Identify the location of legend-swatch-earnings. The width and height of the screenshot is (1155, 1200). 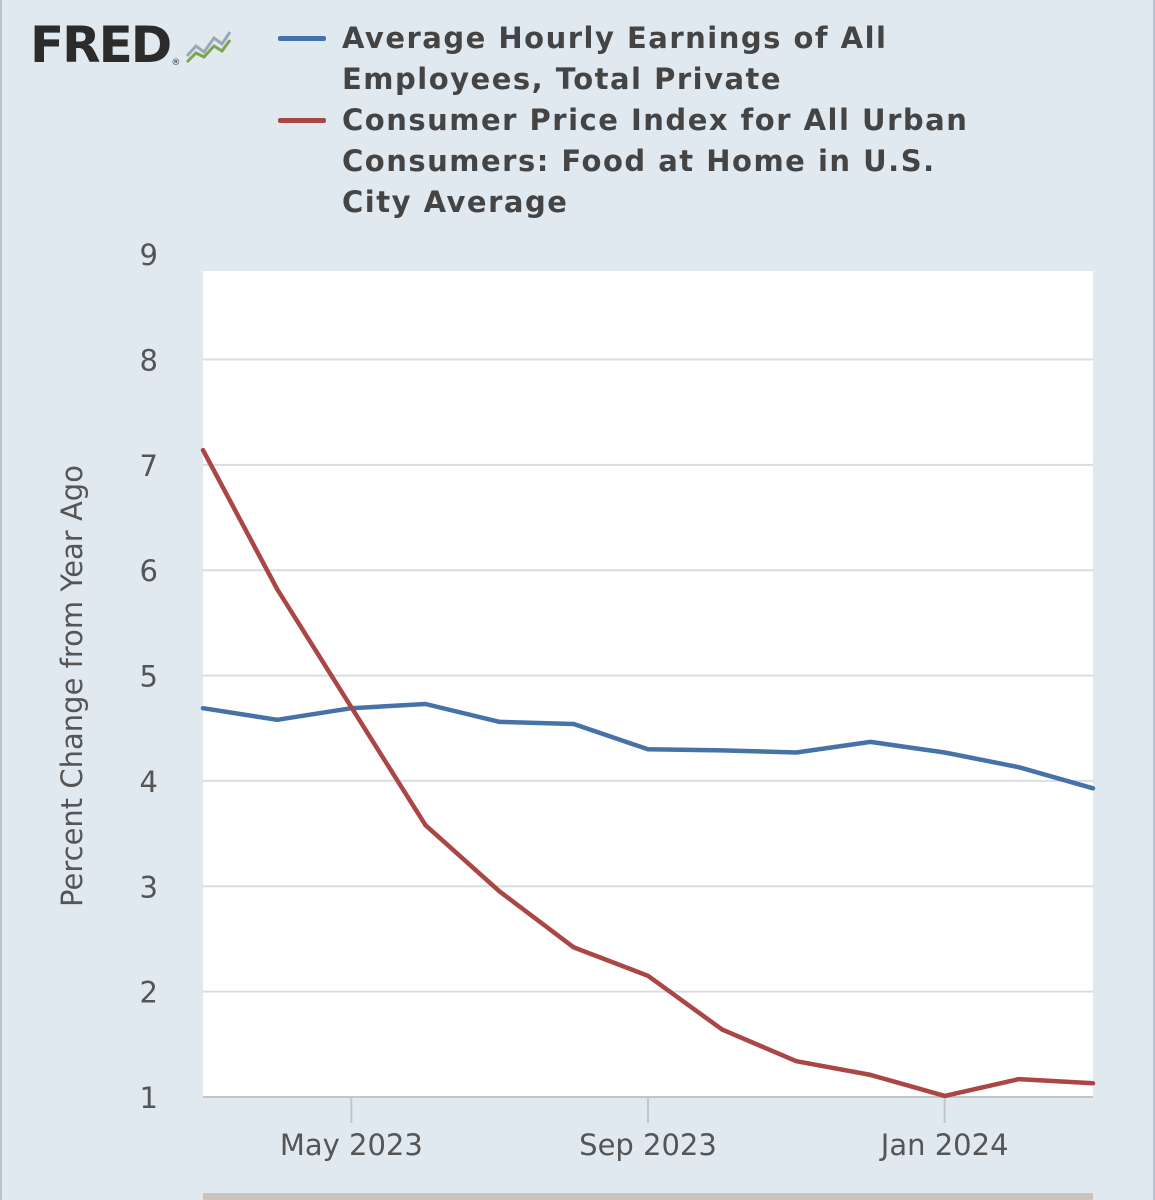
(302, 38).